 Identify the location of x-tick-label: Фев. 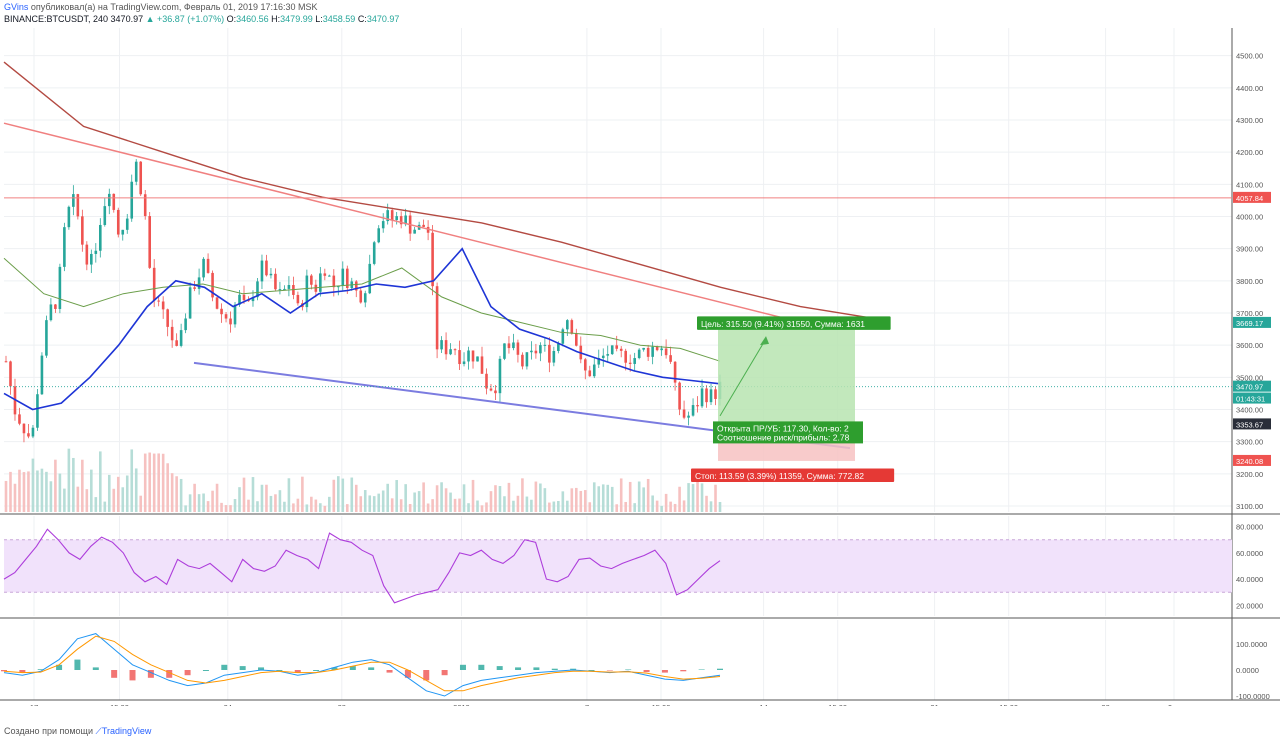
(1174, 704).